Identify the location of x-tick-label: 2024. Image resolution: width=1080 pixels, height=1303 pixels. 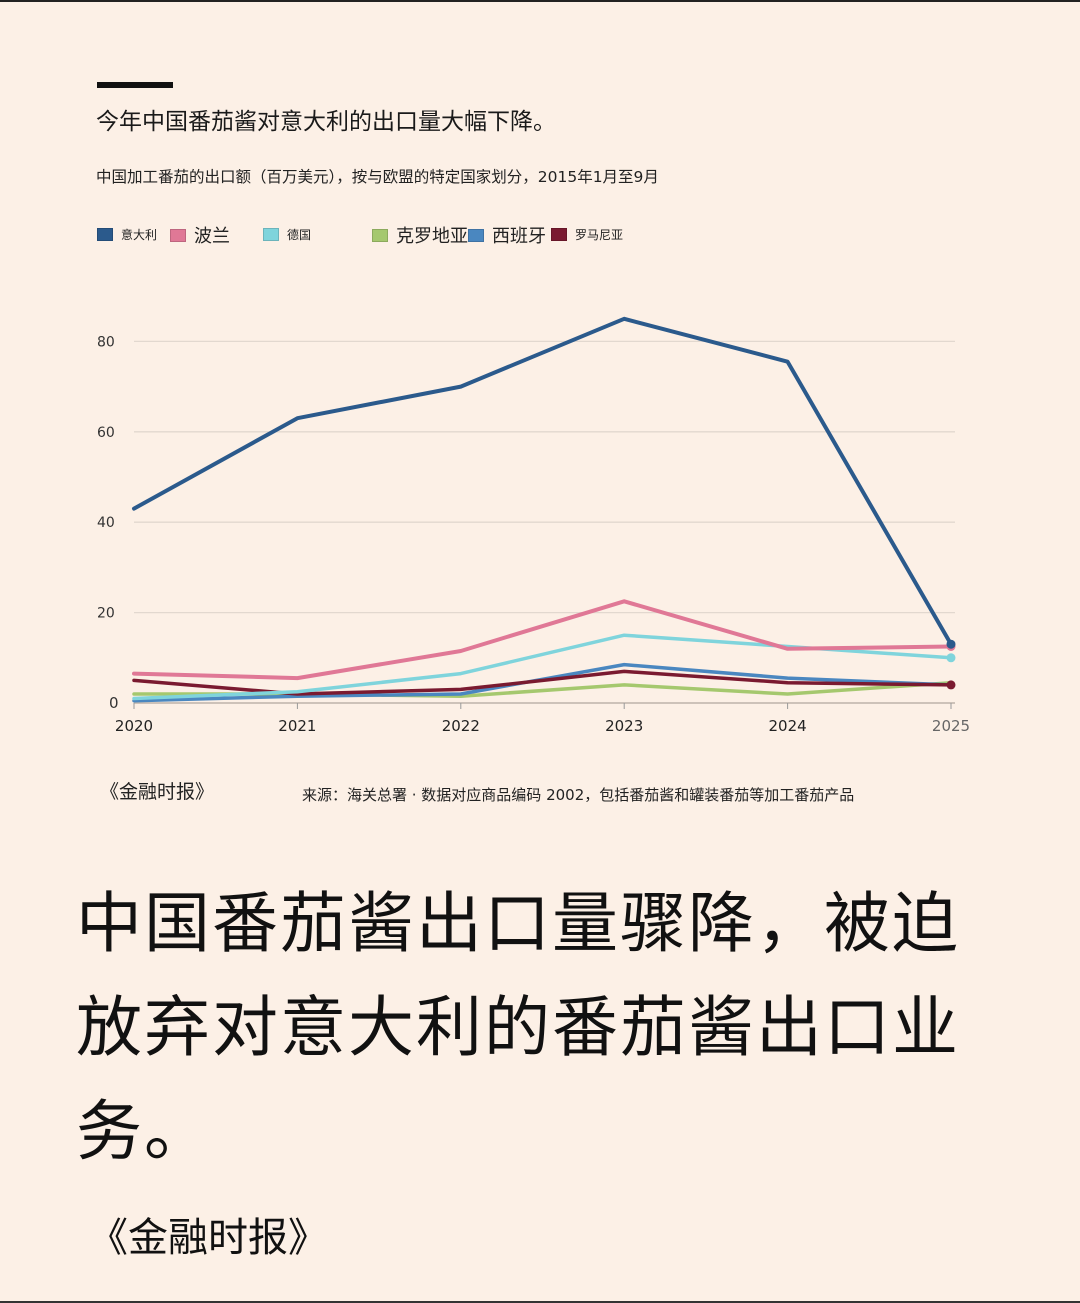
(788, 726).